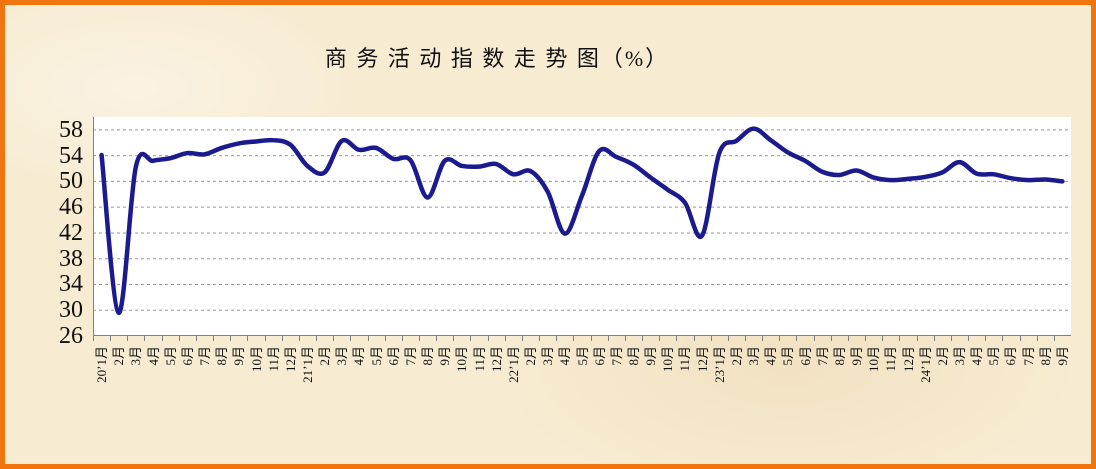  I want to click on x-axis-label: 24’1月, so click(925, 364).